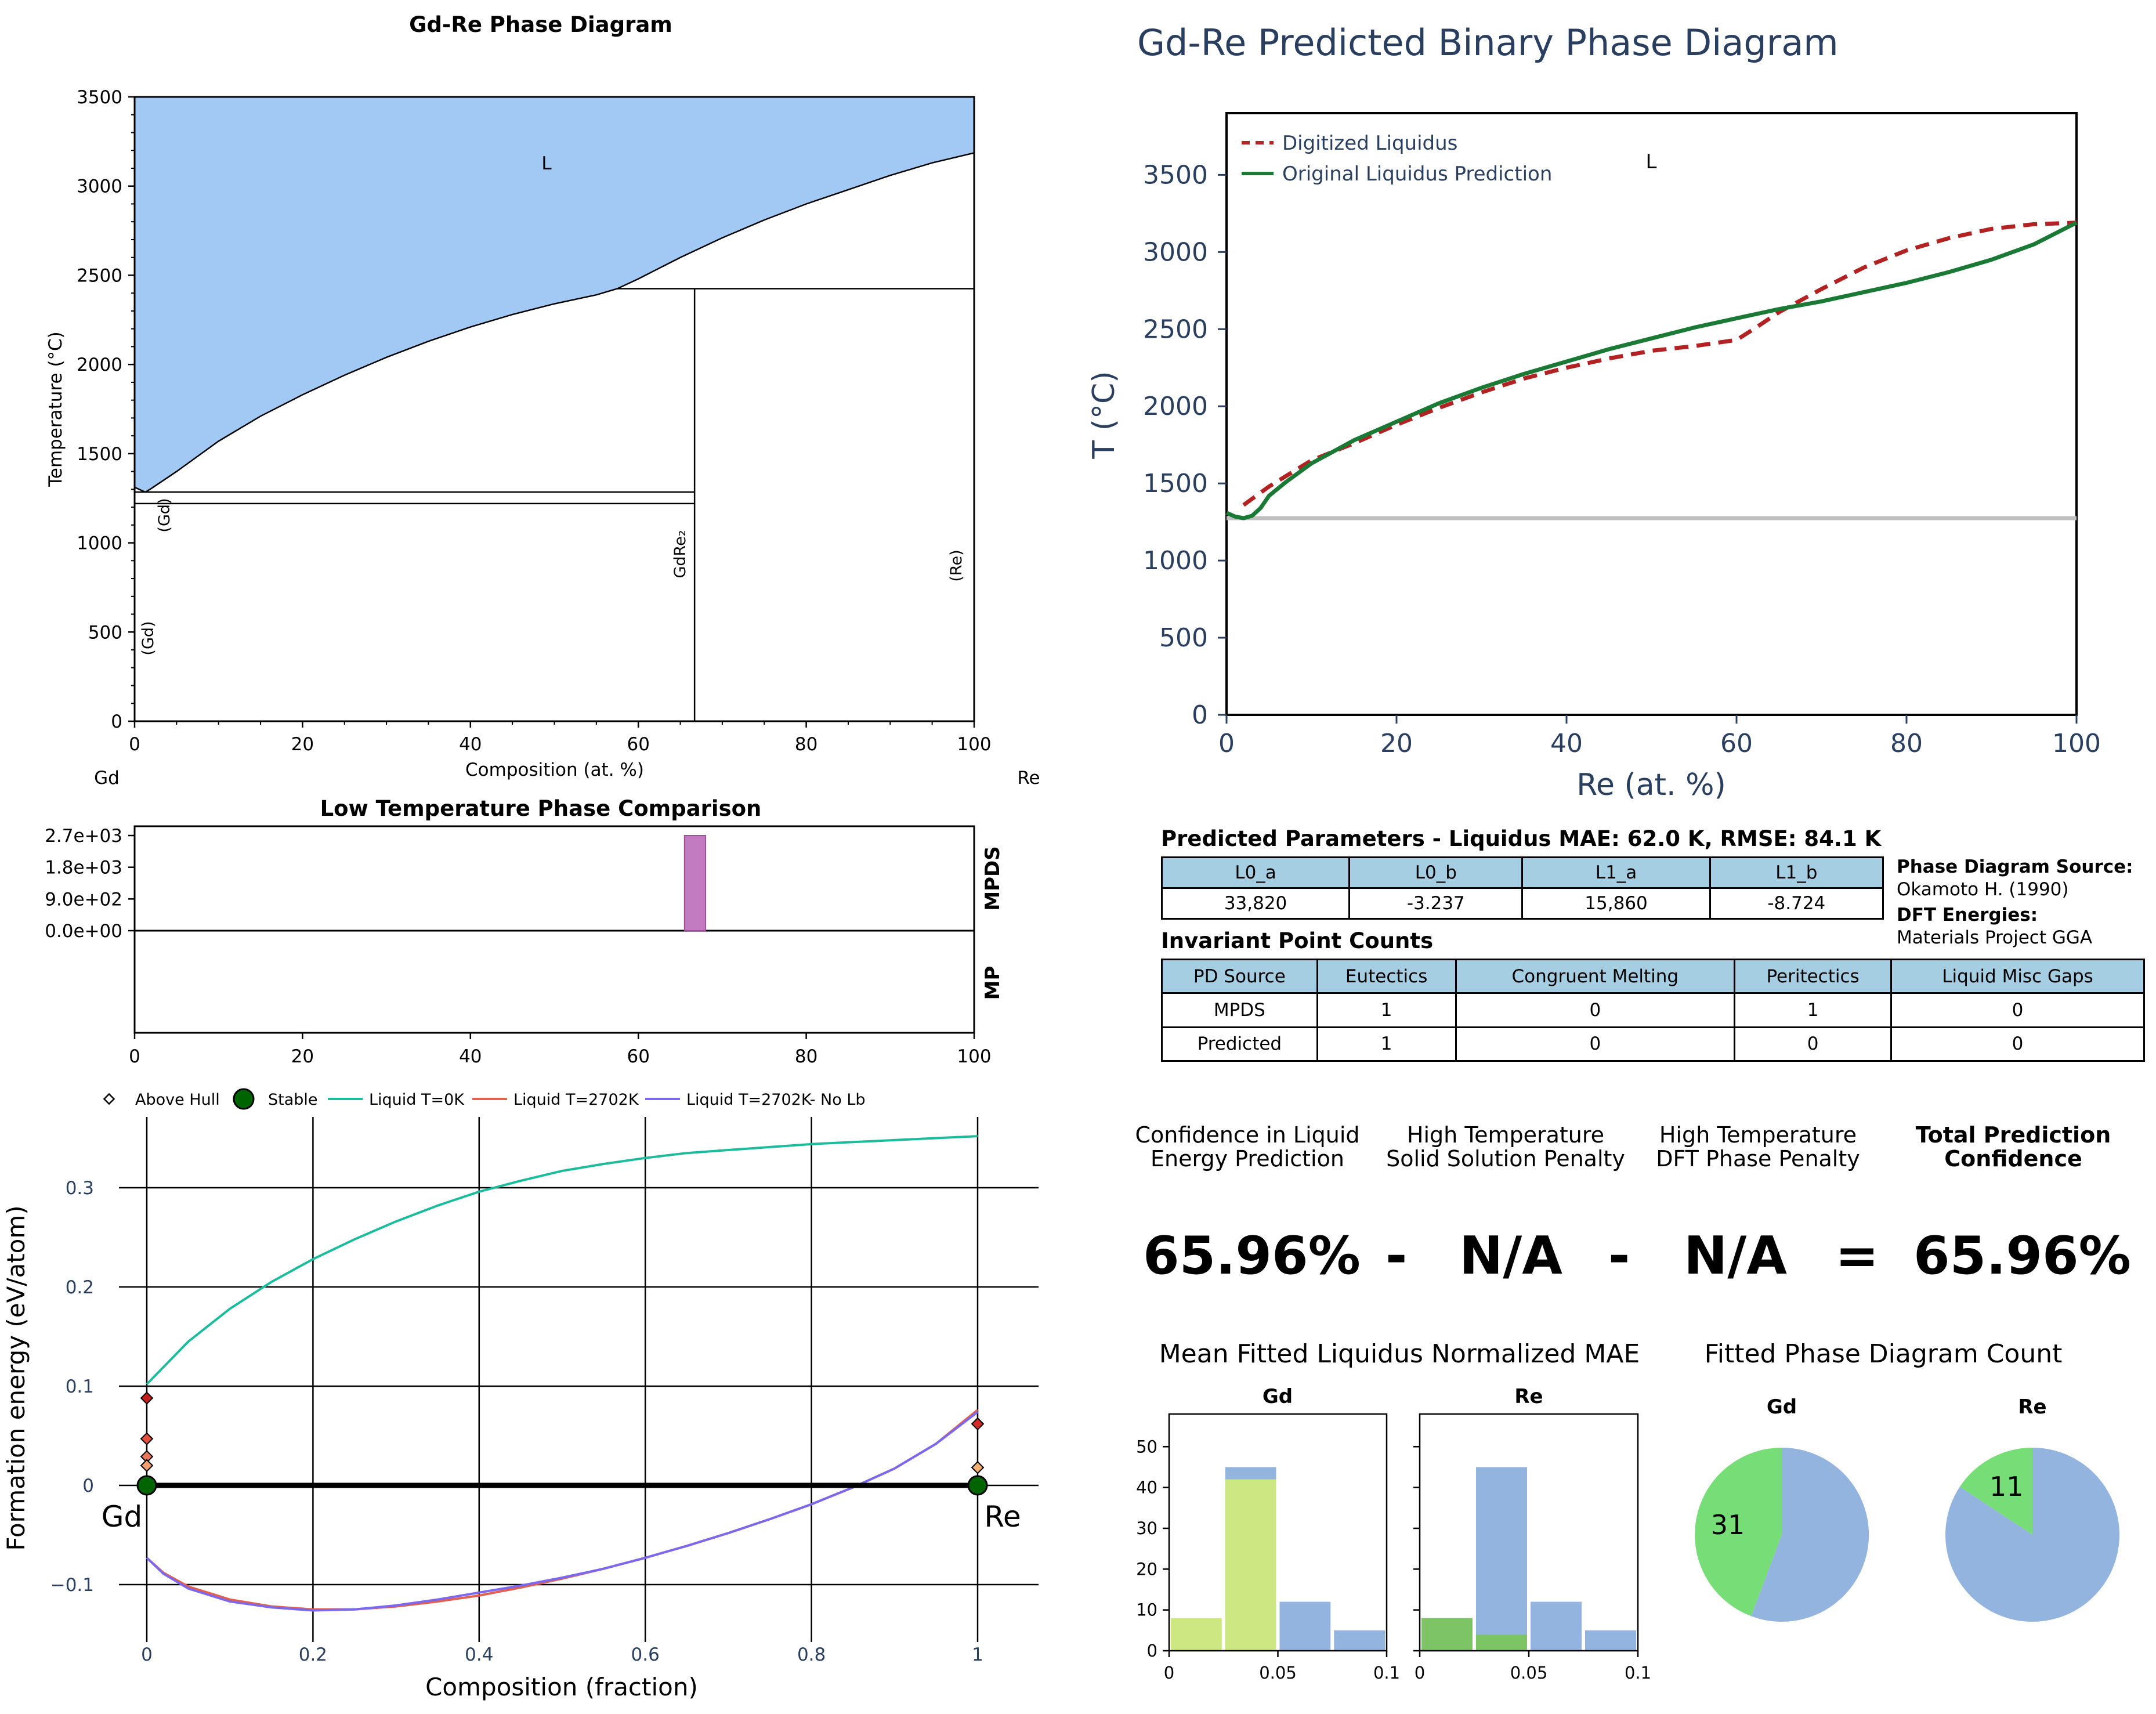 Image resolution: width=2156 pixels, height=1714 pixels. What do you see at coordinates (1651, 162) in the screenshot?
I see `predicted-region-label-liquid: L` at bounding box center [1651, 162].